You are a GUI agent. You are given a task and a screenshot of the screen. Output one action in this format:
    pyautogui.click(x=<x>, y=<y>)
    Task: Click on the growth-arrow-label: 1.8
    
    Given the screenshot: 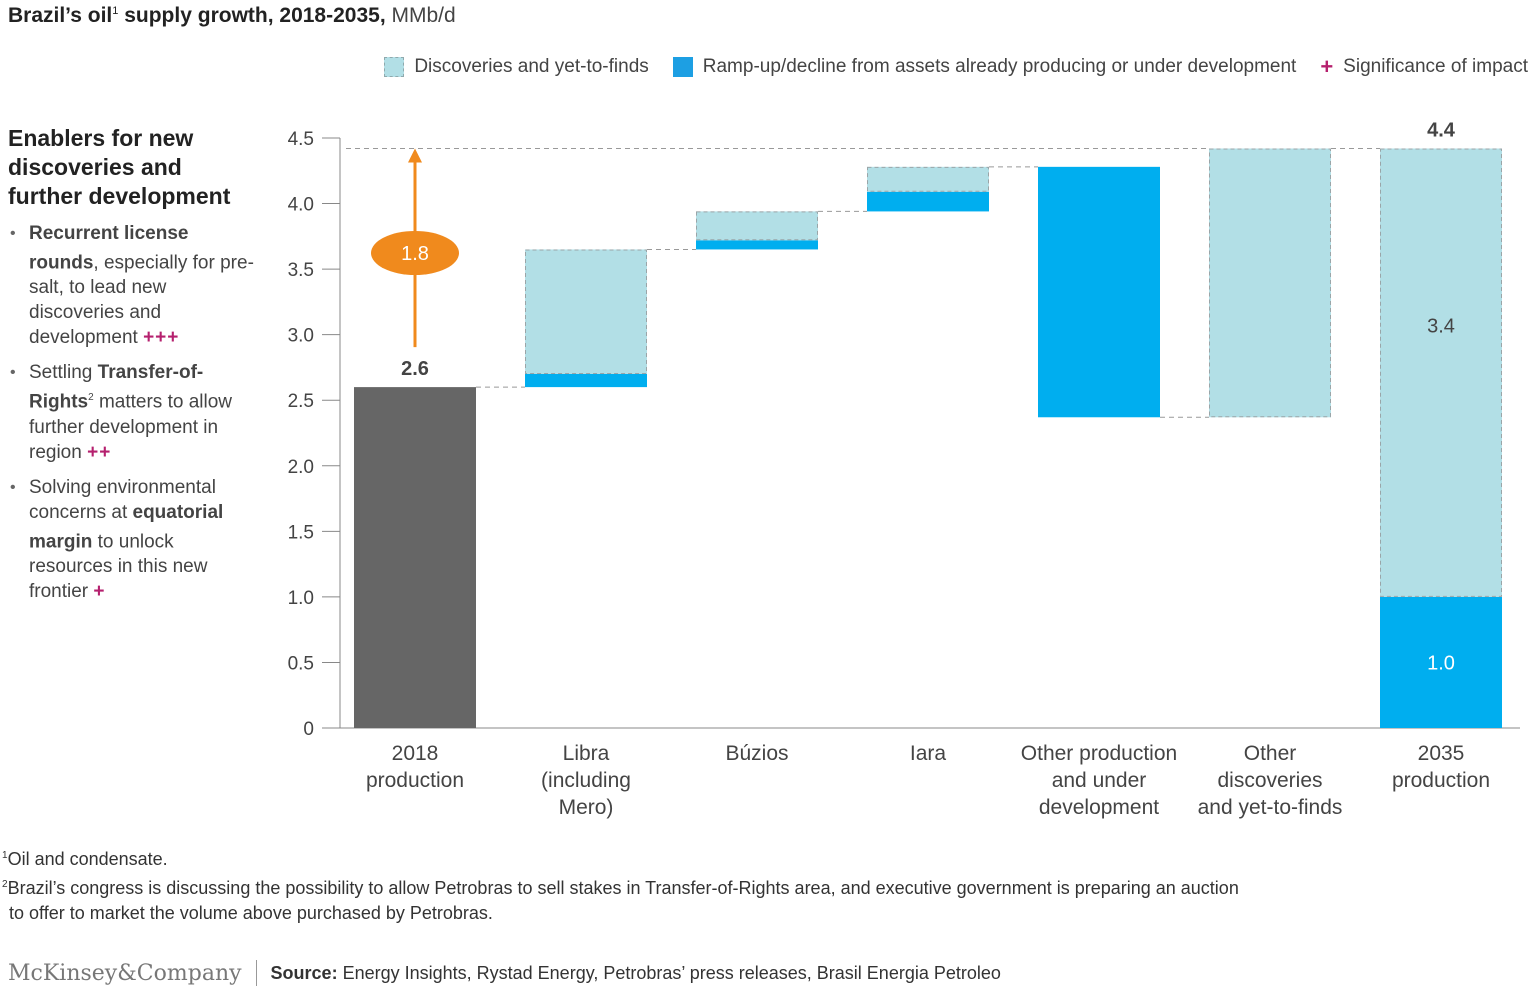 What is the action you would take?
    pyautogui.click(x=415, y=254)
    